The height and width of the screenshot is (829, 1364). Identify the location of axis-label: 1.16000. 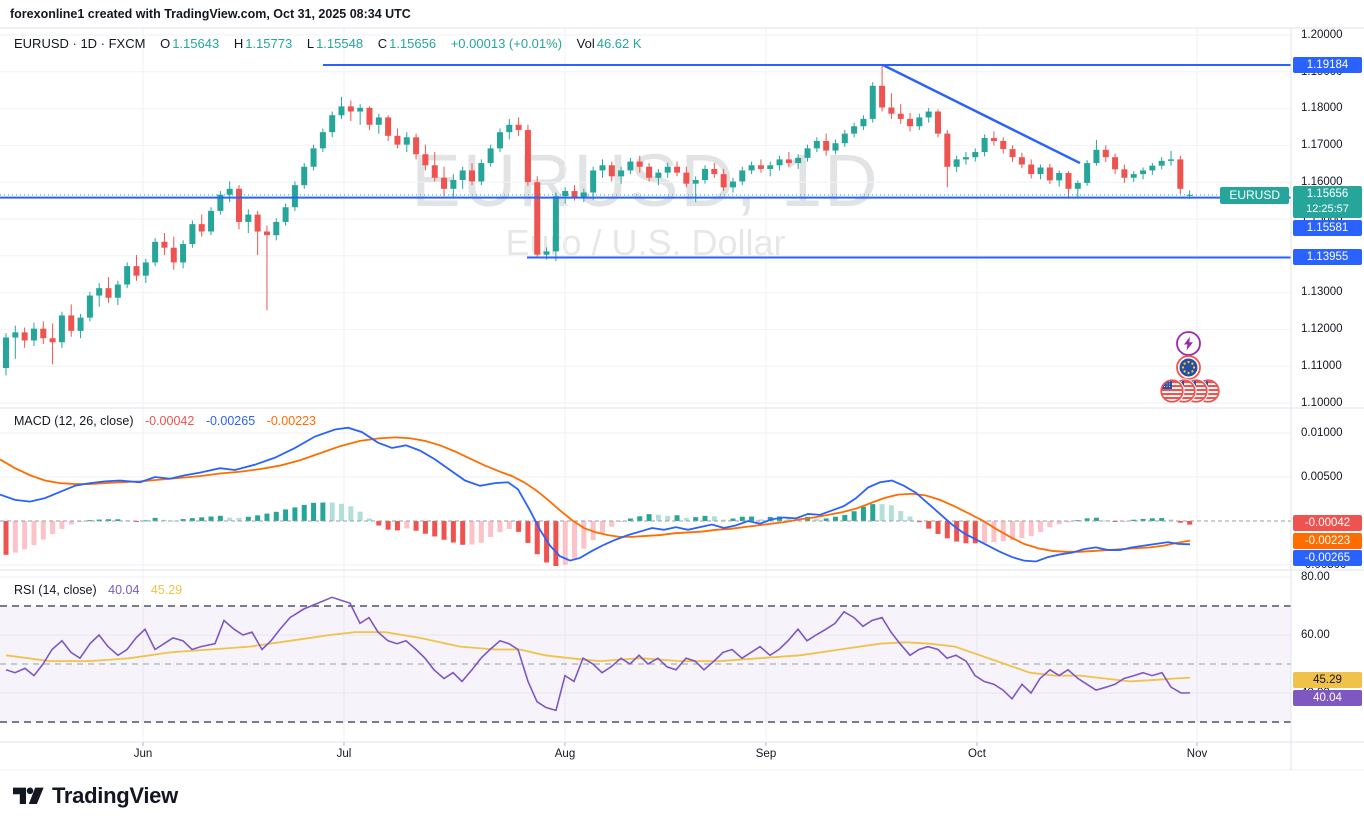
(1322, 182).